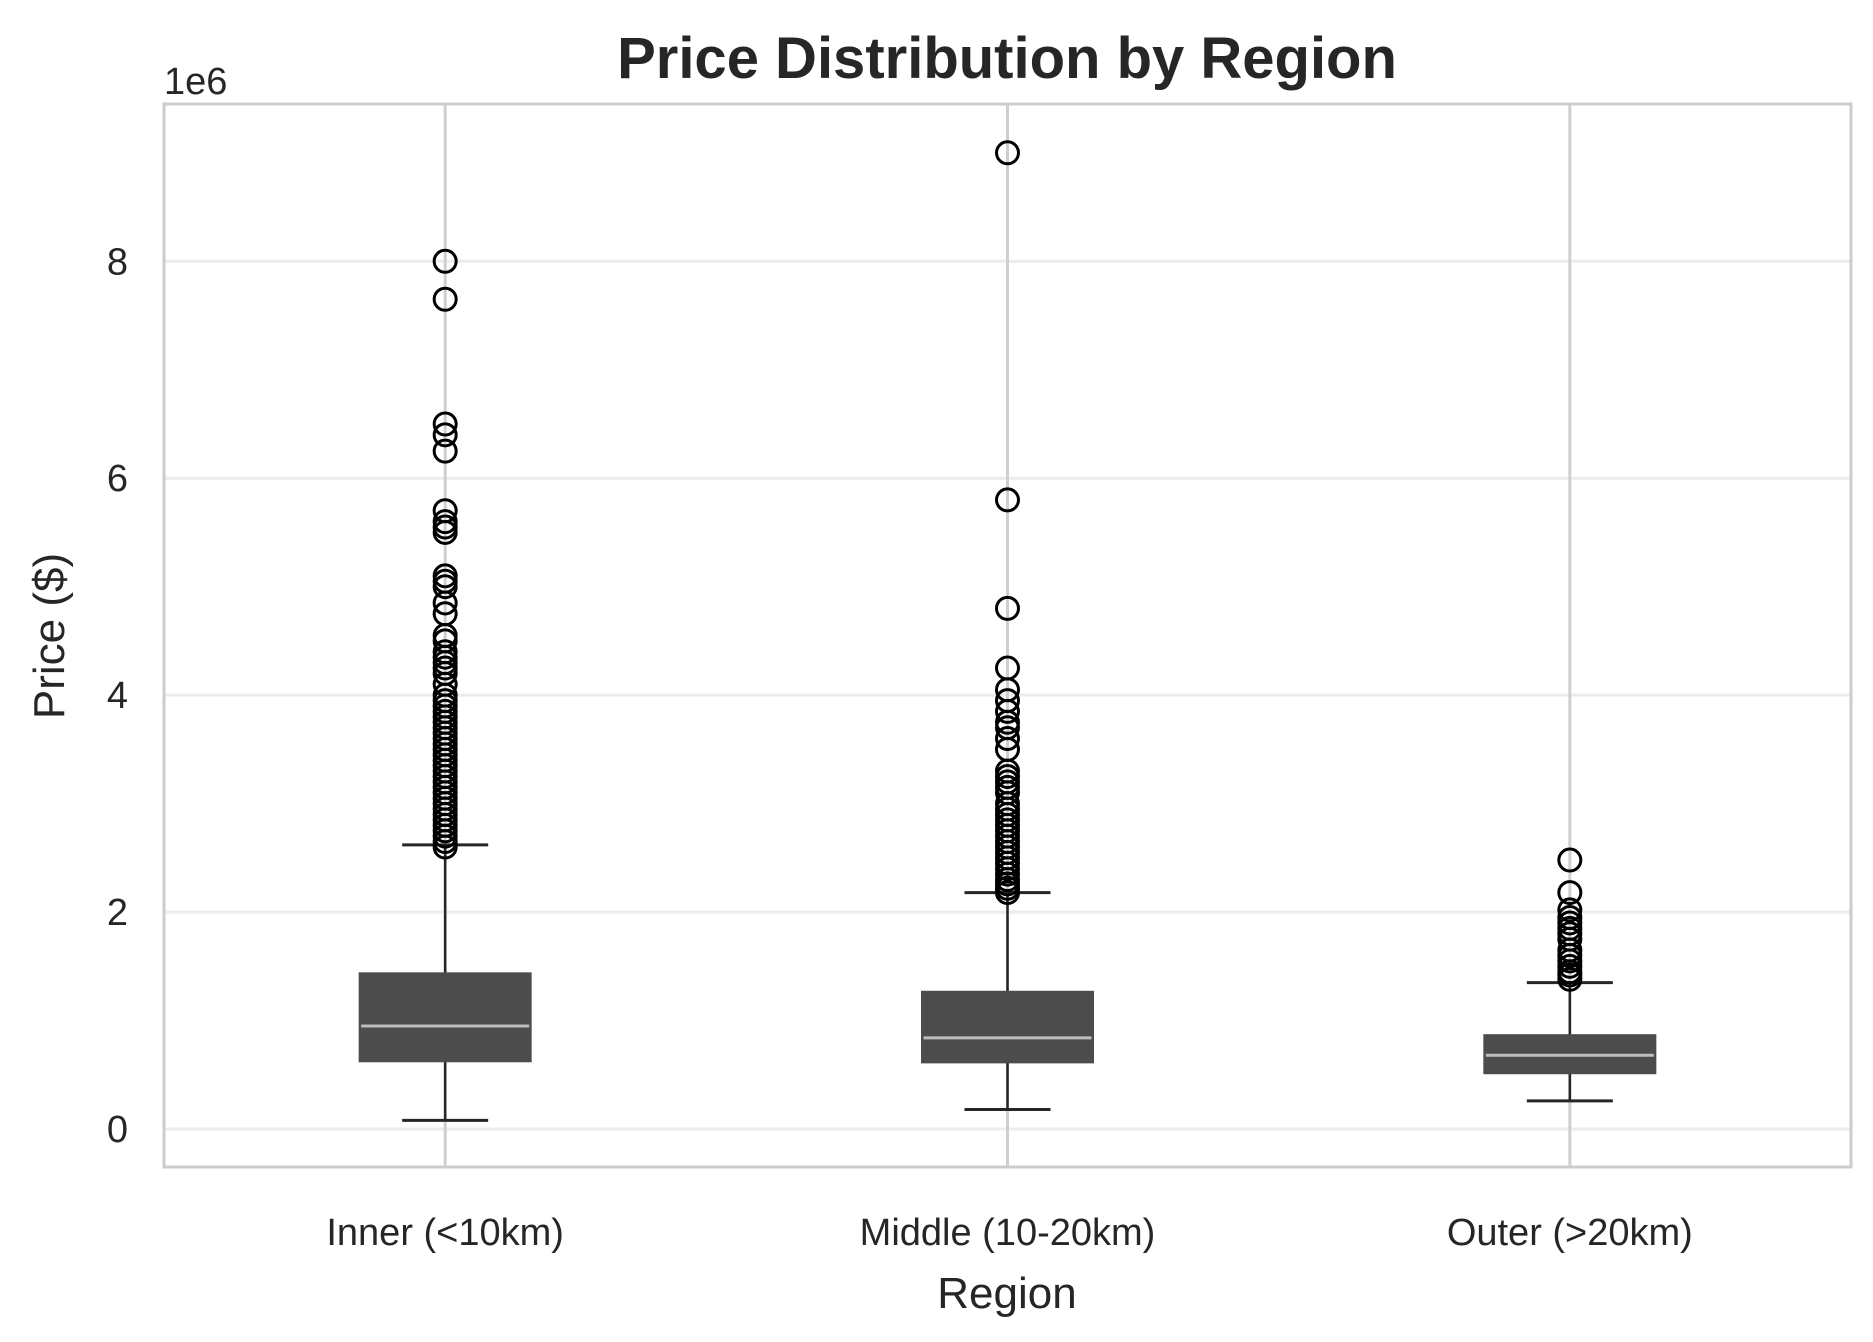 The height and width of the screenshot is (1342, 1873). What do you see at coordinates (117, 696) in the screenshot?
I see `y-tick-label: 4` at bounding box center [117, 696].